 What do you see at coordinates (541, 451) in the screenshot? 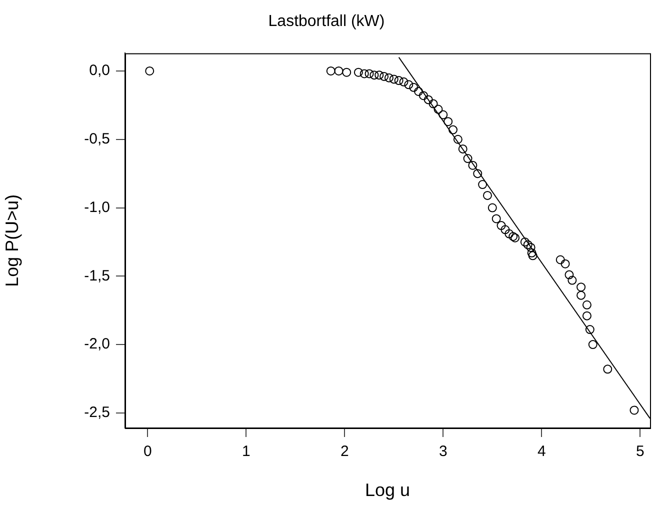
I see `x-tick-label: 4` at bounding box center [541, 451].